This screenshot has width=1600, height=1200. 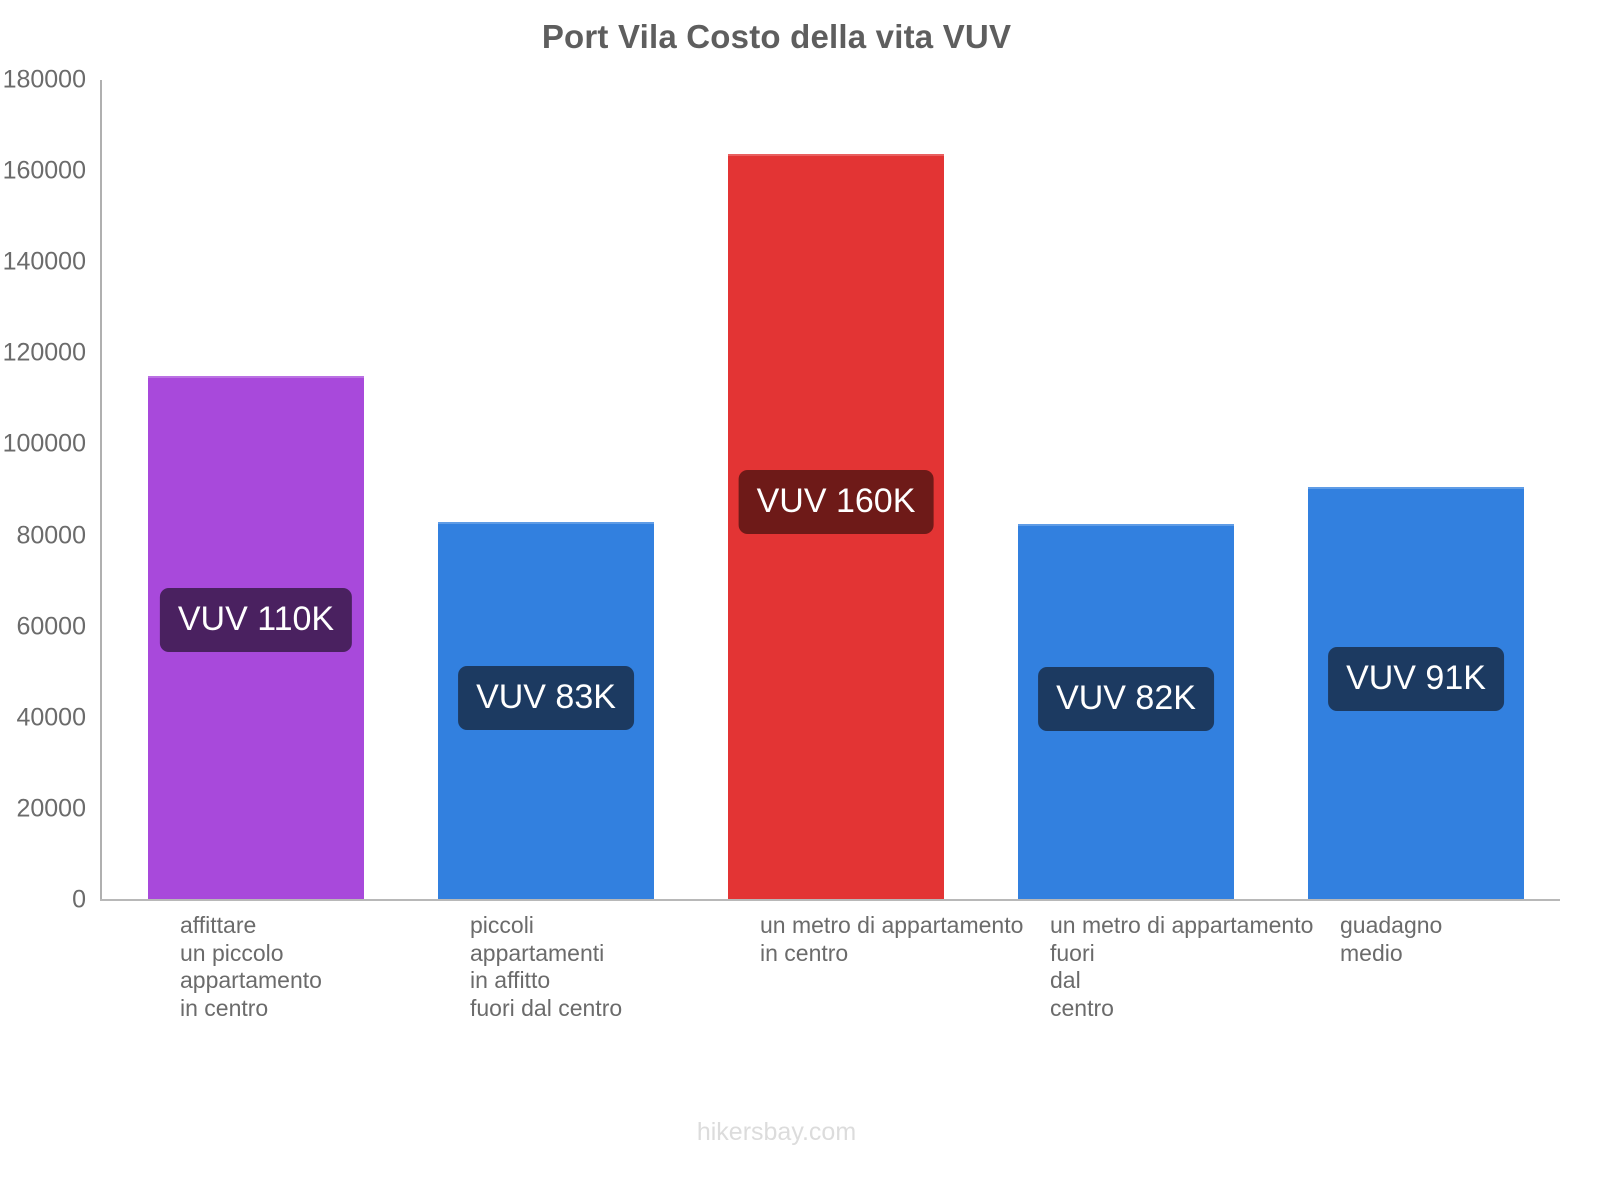 What do you see at coordinates (830, 900) in the screenshot?
I see `x-axis-line` at bounding box center [830, 900].